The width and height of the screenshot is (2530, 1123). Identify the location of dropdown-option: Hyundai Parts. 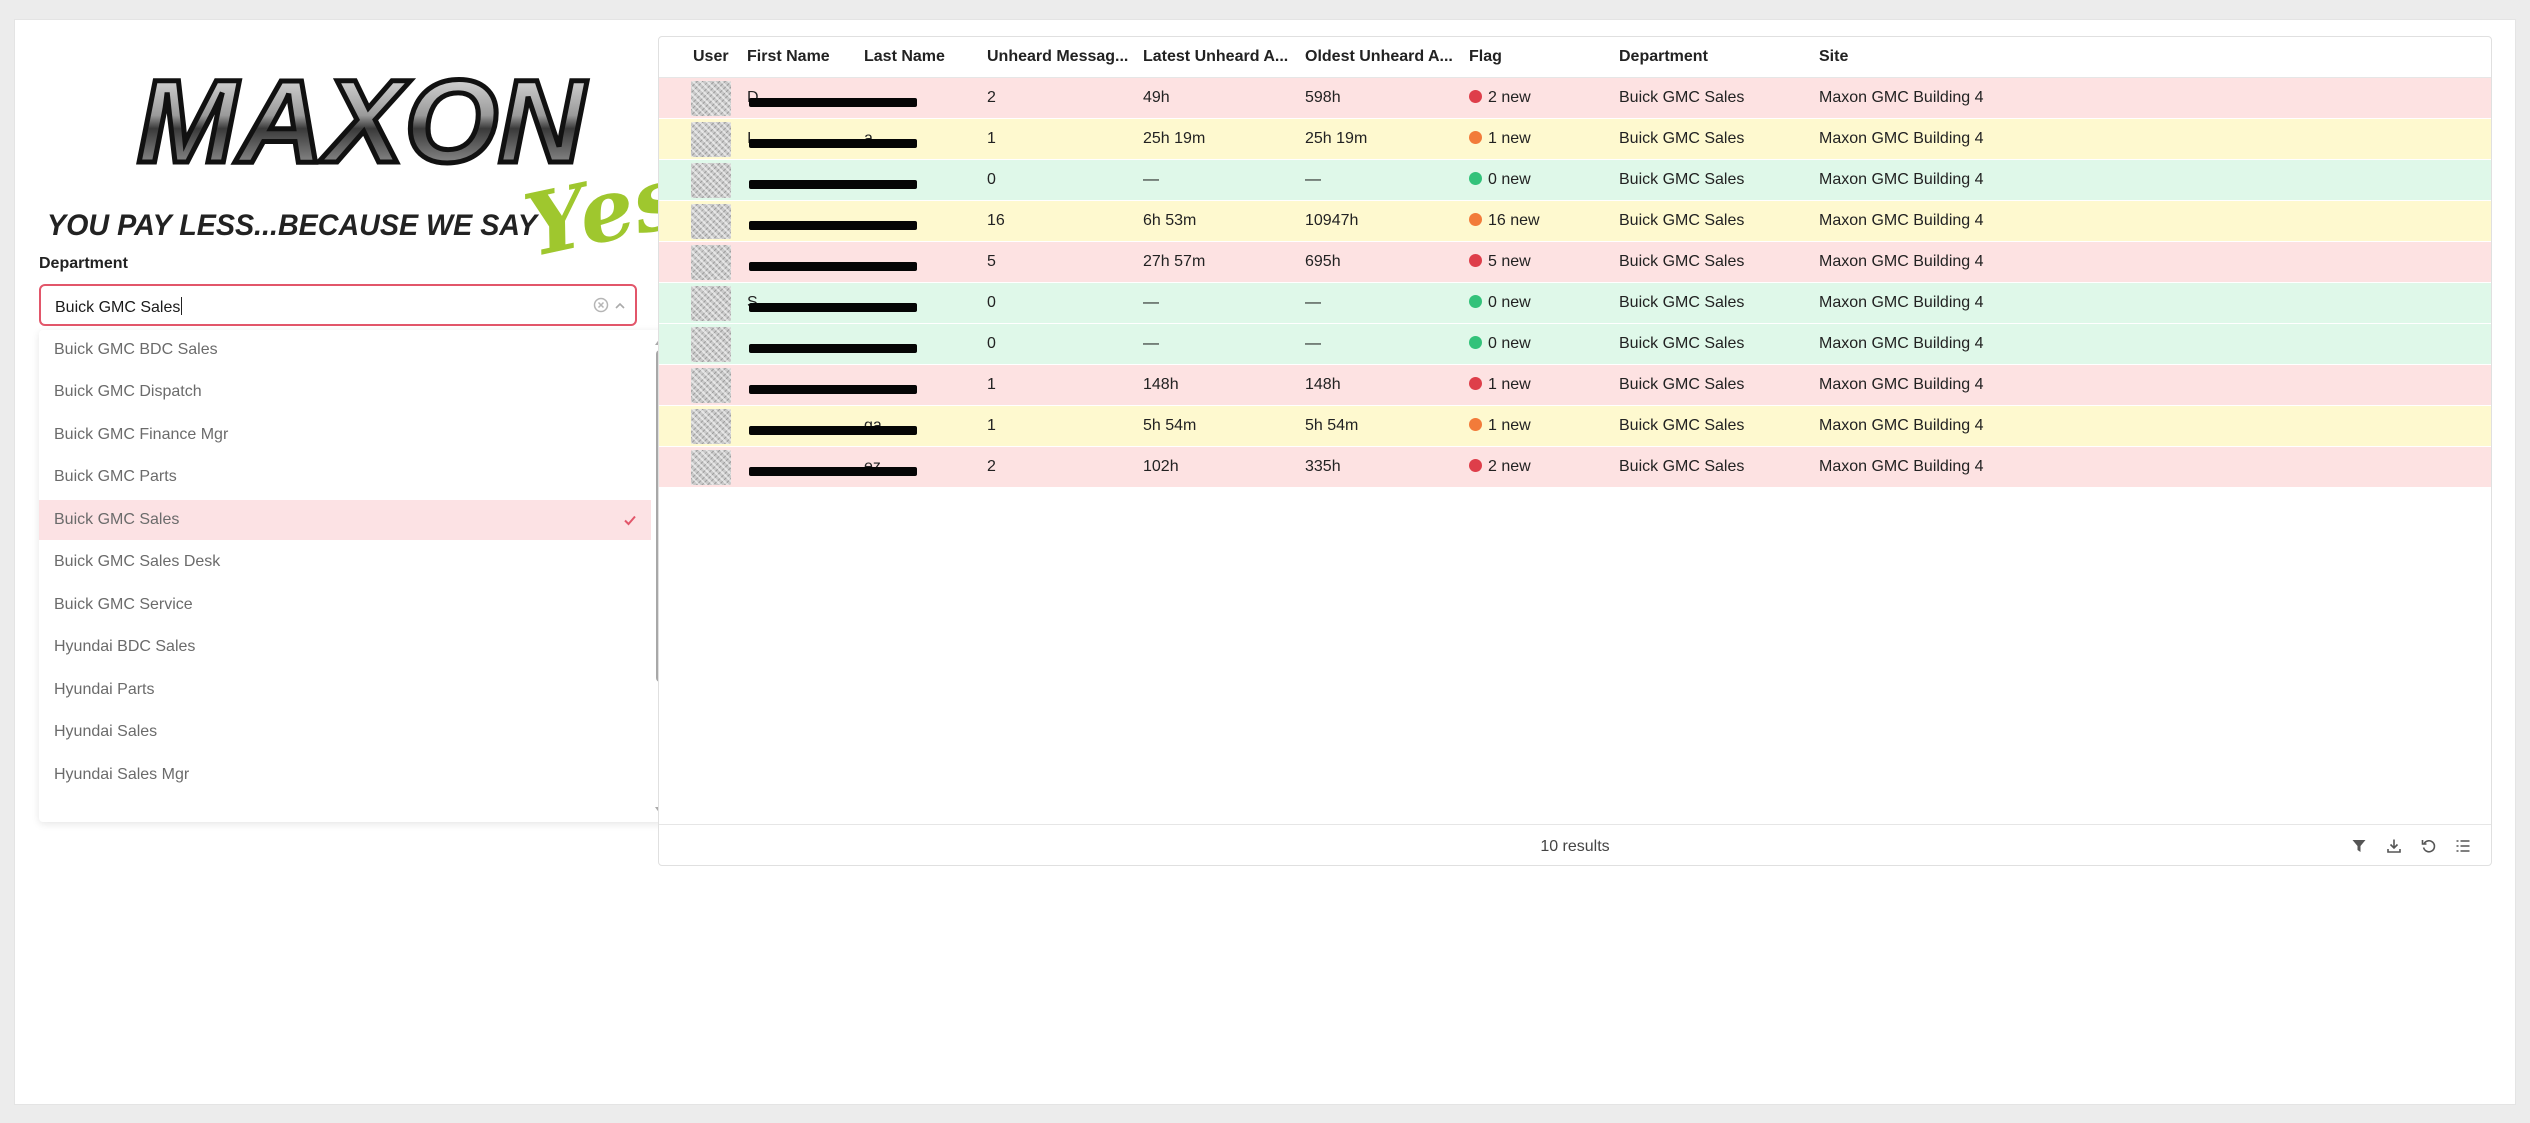
(345, 690).